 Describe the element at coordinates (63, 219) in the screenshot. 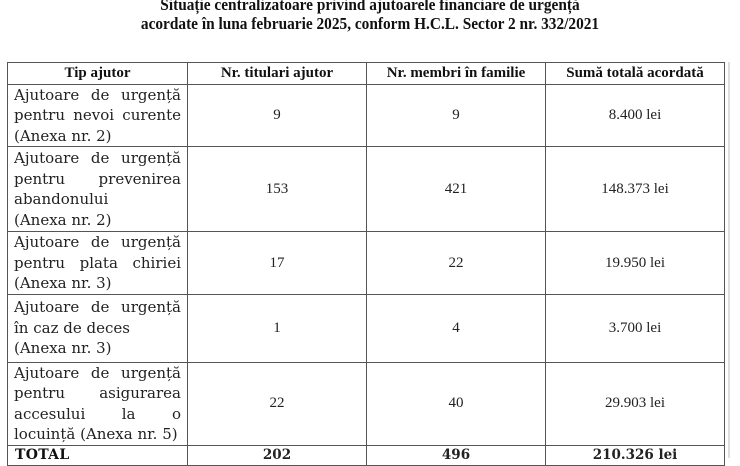

I see `cell-tip-ajutor-line2: (Anexa nr. 2)` at that location.